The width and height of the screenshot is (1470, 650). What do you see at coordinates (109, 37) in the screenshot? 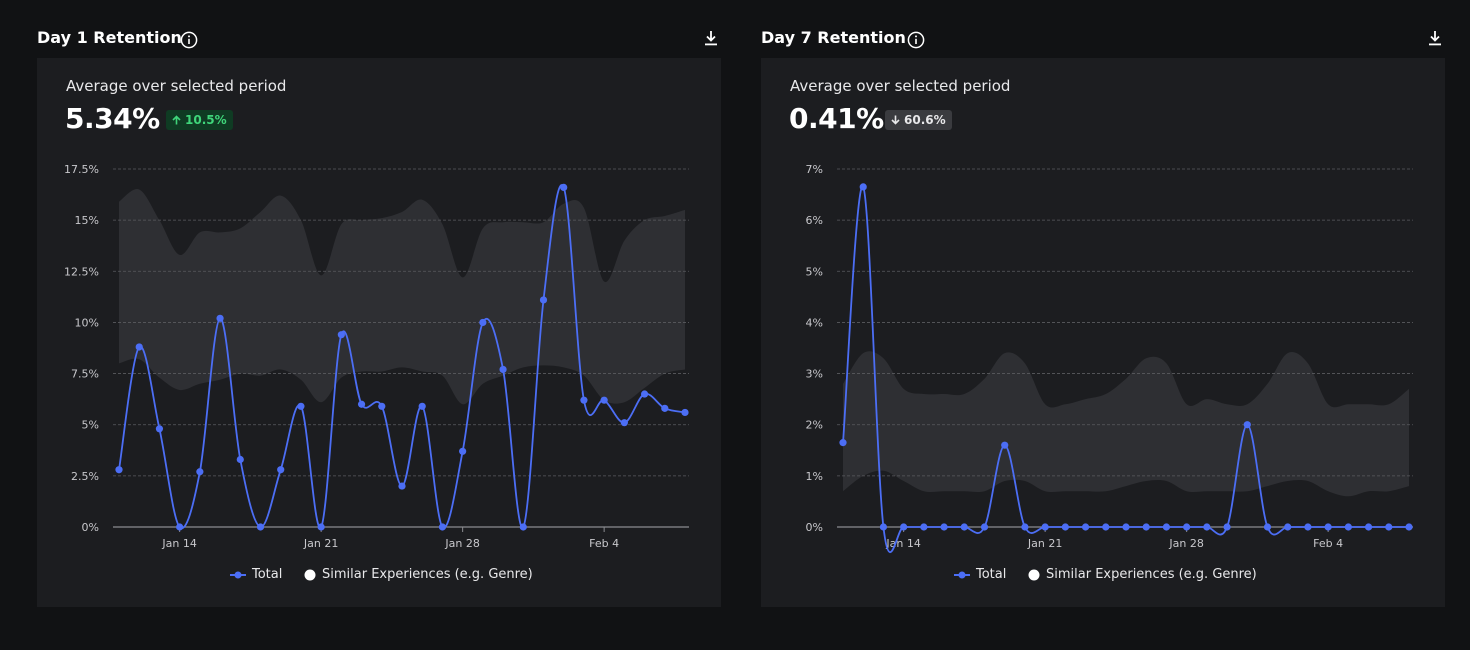
I see `panel-title: Day 1 Retention` at bounding box center [109, 37].